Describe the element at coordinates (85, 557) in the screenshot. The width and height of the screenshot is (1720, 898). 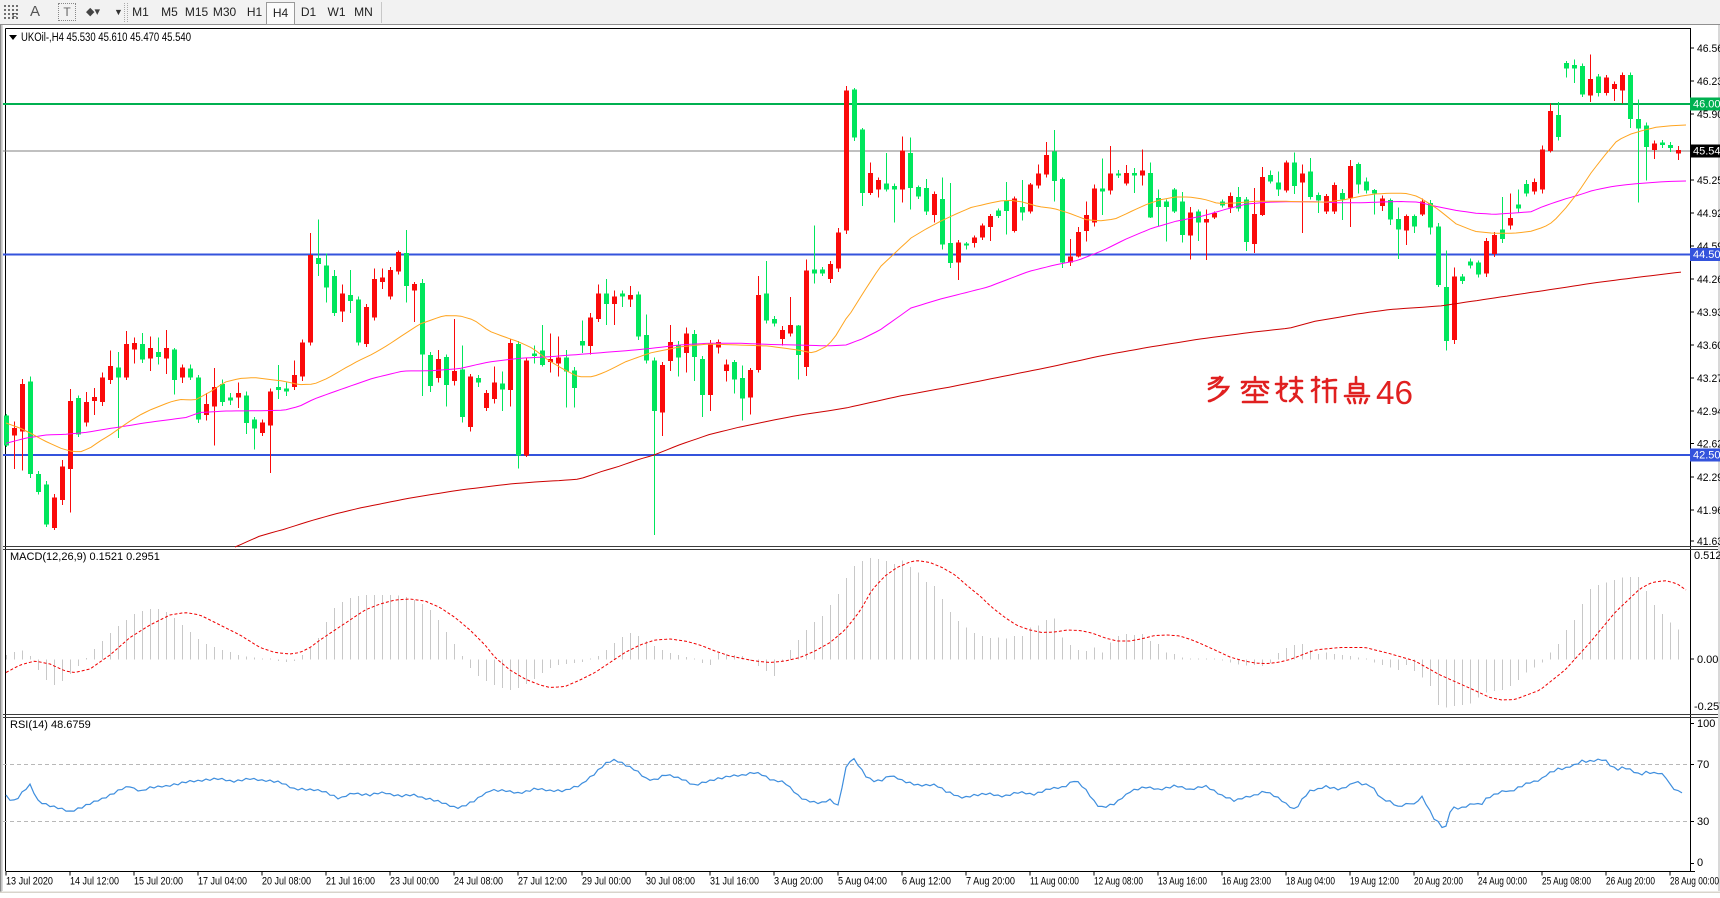
I see `svg-text: MACD(12,26,9) 0.1521 0.2951` at that location.